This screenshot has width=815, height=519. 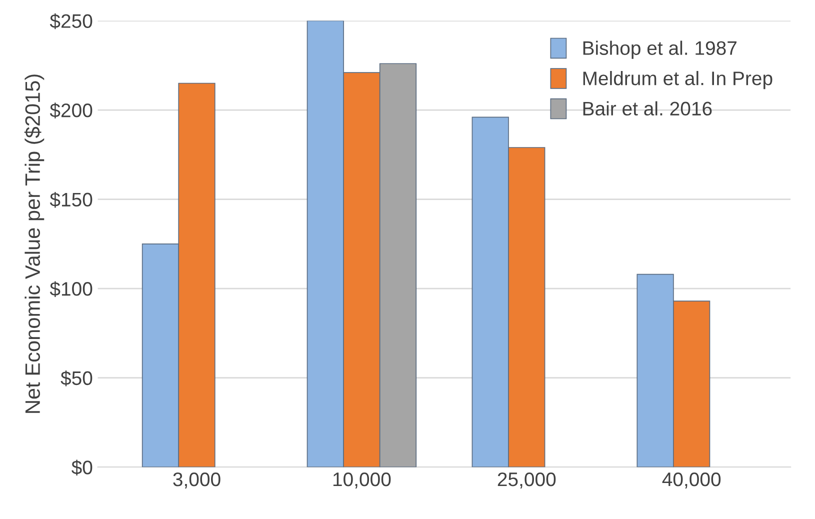 What do you see at coordinates (76, 378) in the screenshot?
I see `y-tick-label: $50` at bounding box center [76, 378].